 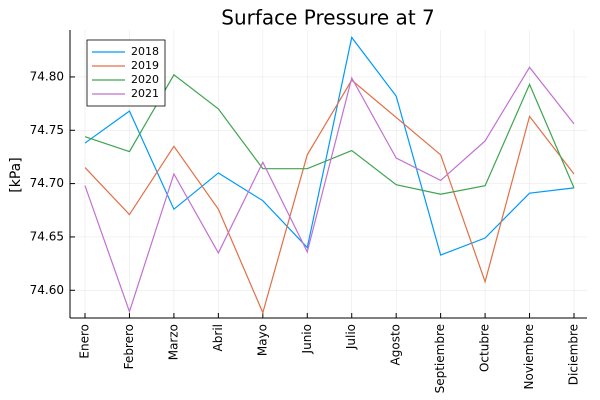 What do you see at coordinates (85, 341) in the screenshot?
I see `x-tick-label: Enero` at bounding box center [85, 341].